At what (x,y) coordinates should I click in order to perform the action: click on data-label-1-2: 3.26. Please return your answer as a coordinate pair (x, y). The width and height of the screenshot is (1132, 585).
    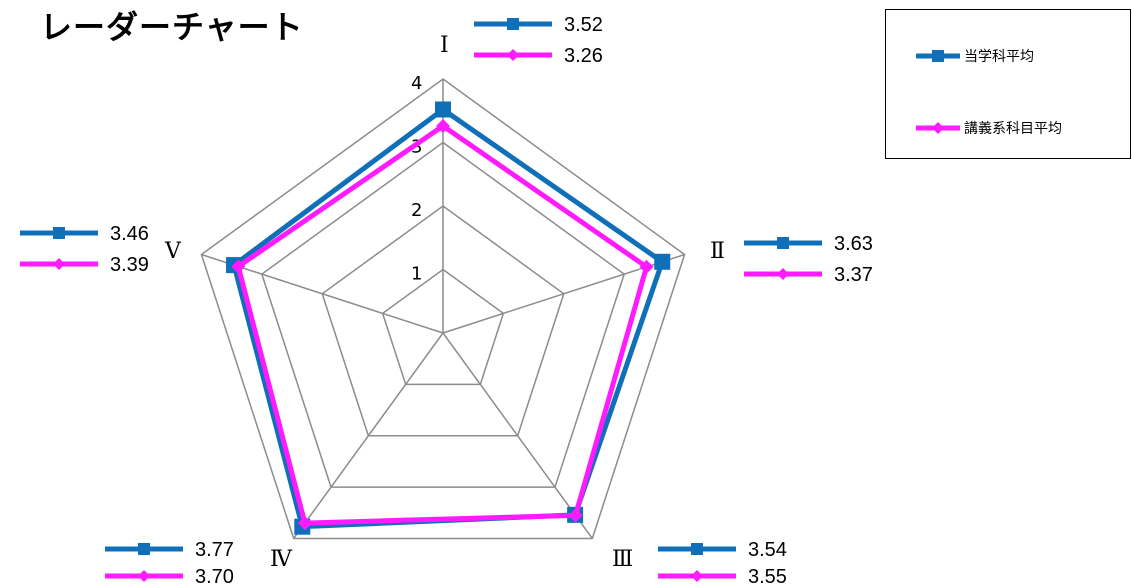
    Looking at the image, I should click on (583, 56).